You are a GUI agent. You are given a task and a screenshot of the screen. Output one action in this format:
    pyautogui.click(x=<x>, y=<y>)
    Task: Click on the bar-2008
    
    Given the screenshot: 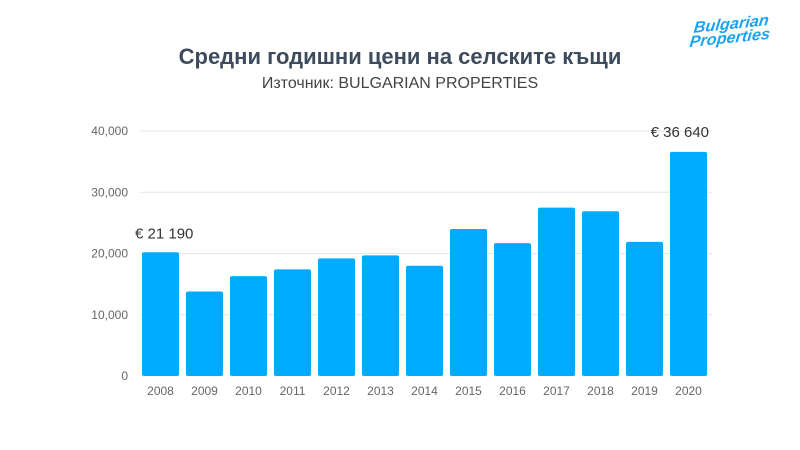 What is the action you would take?
    pyautogui.click(x=160, y=314)
    